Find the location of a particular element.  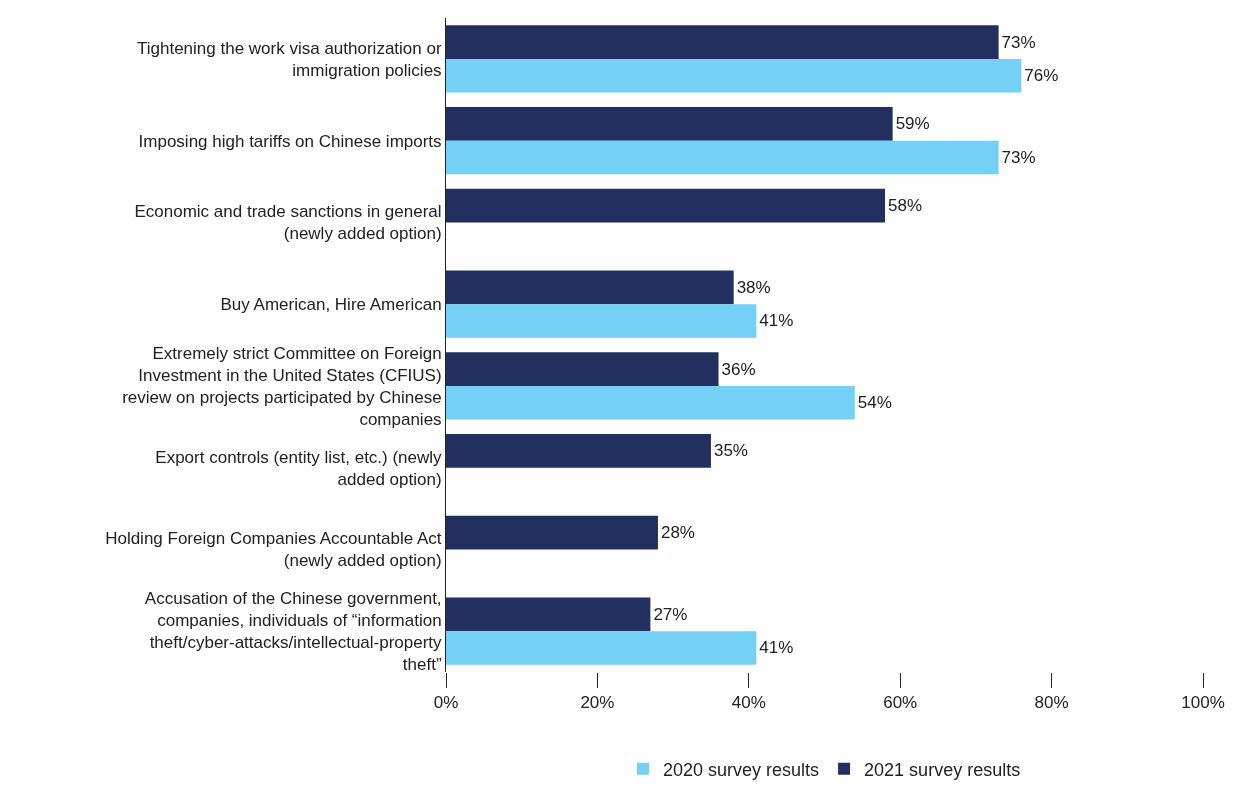

y-tick-label: Economic and trade sanctions in general (newly added option) is located at coordinates (288, 223).